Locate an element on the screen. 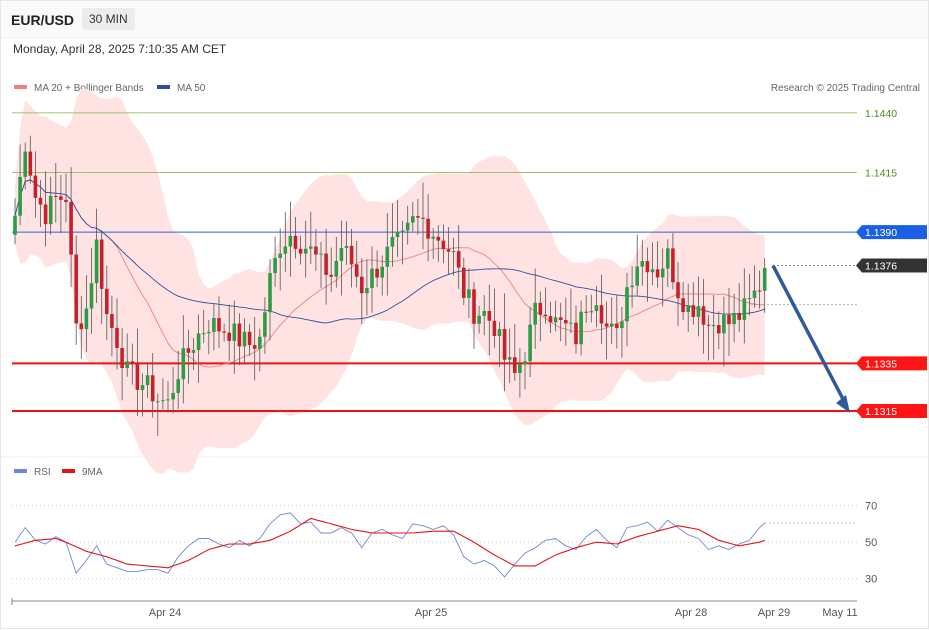  chart-datetime: Monday, April 28, 2025 7:10:35 AM CET is located at coordinates (120, 49).